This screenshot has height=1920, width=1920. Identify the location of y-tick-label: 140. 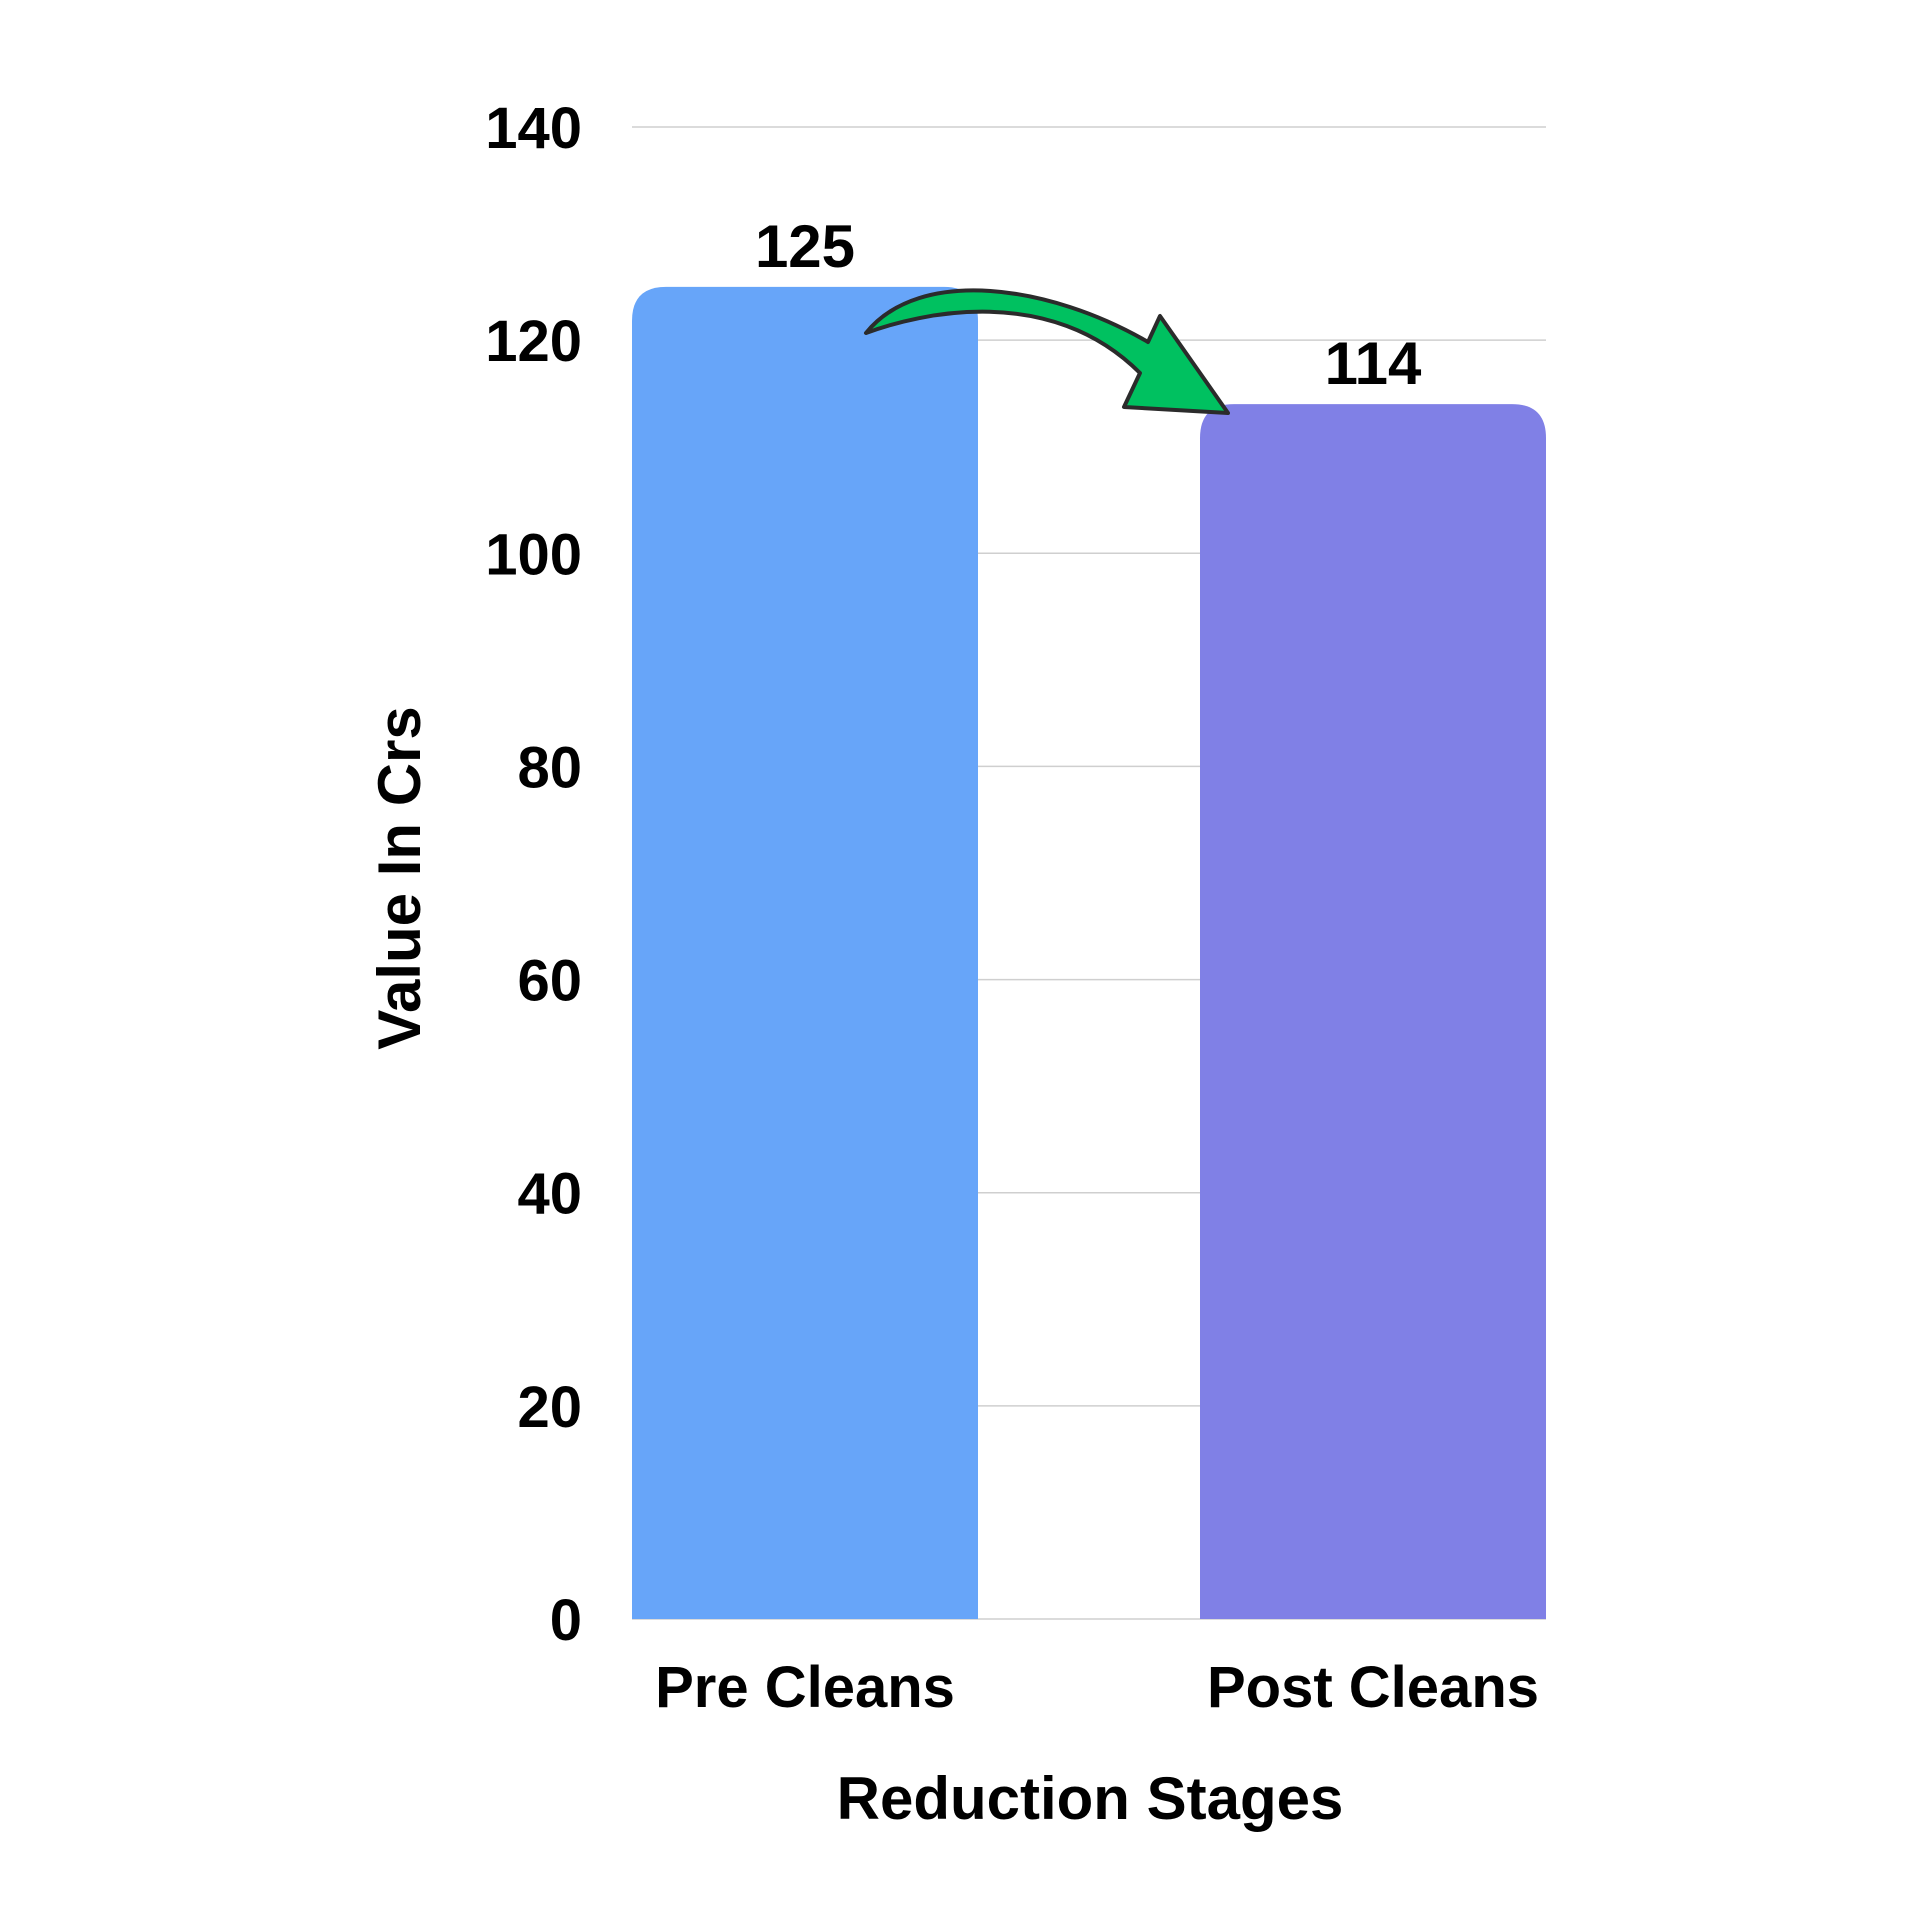
(533, 128).